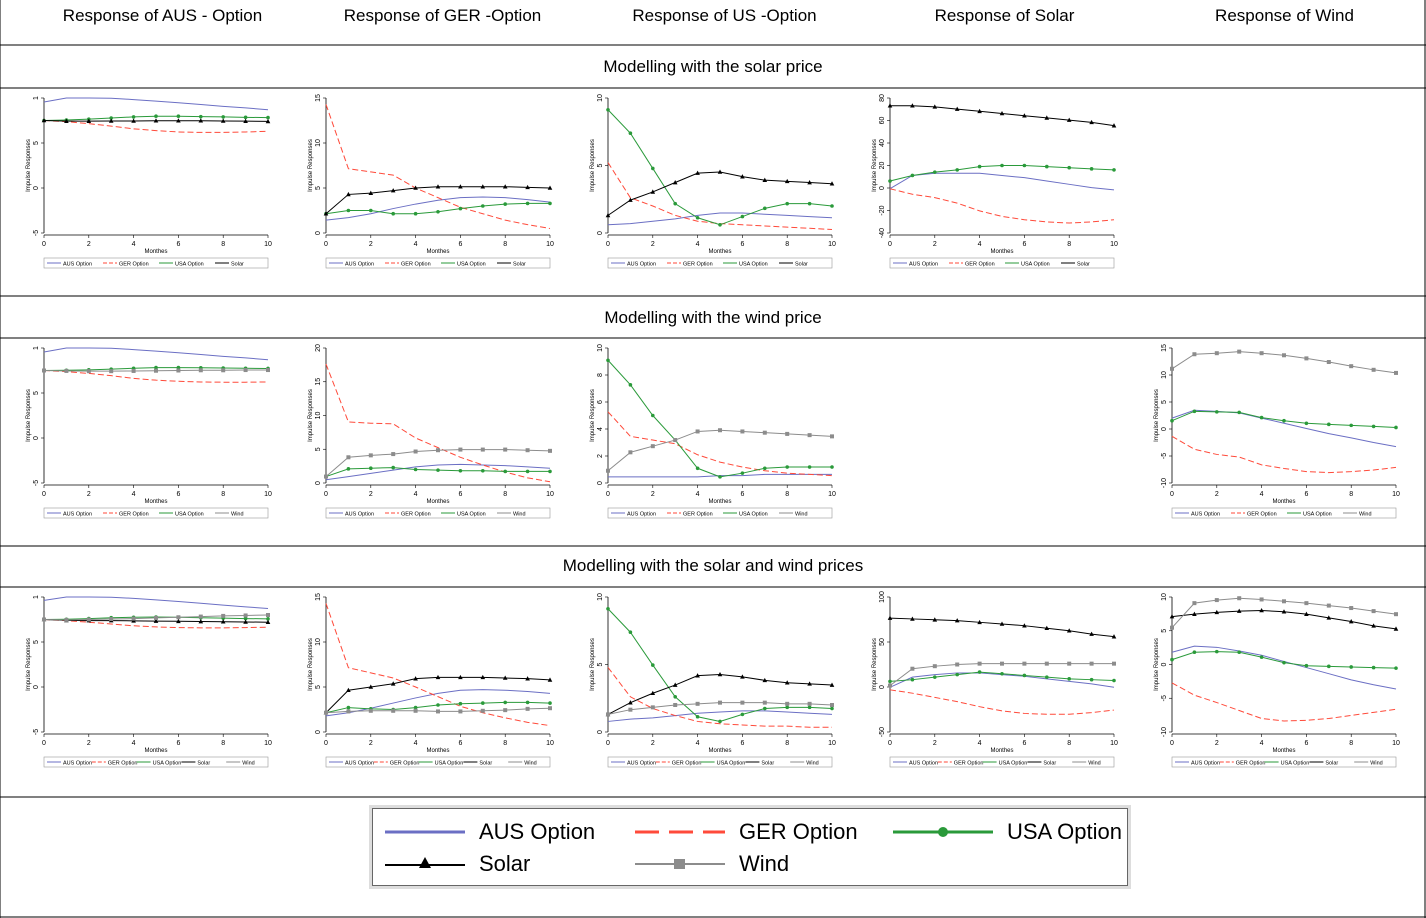 This screenshot has height=918, width=1426. What do you see at coordinates (882, 143) in the screenshot?
I see `y-tick-label: 40` at bounding box center [882, 143].